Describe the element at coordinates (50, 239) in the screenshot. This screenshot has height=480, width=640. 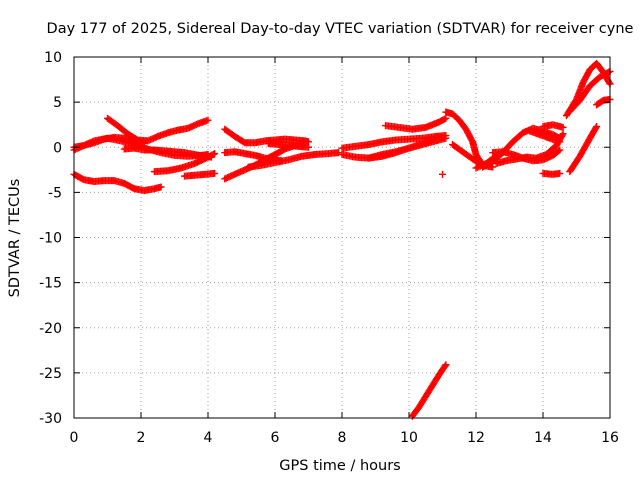
I see `y-tick-label: -10` at that location.